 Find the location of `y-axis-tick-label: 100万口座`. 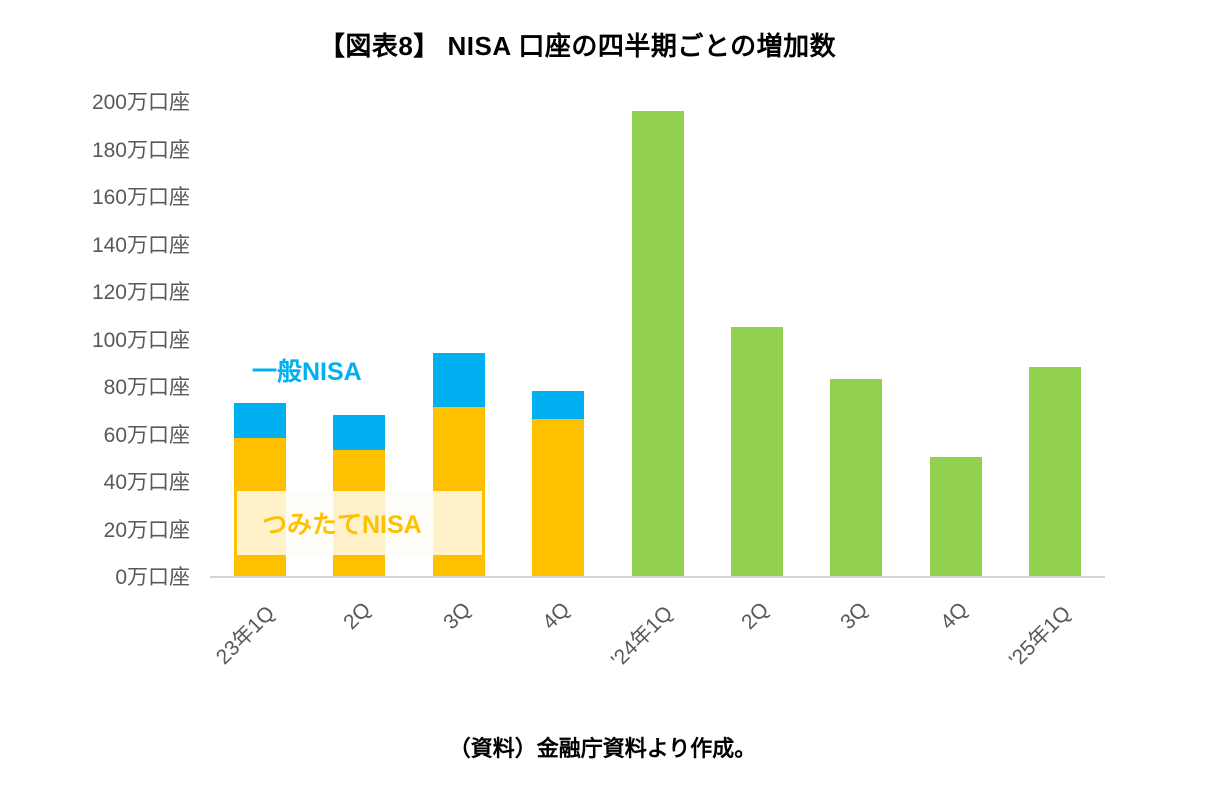

y-axis-tick-label: 100万口座 is located at coordinates (140, 340).